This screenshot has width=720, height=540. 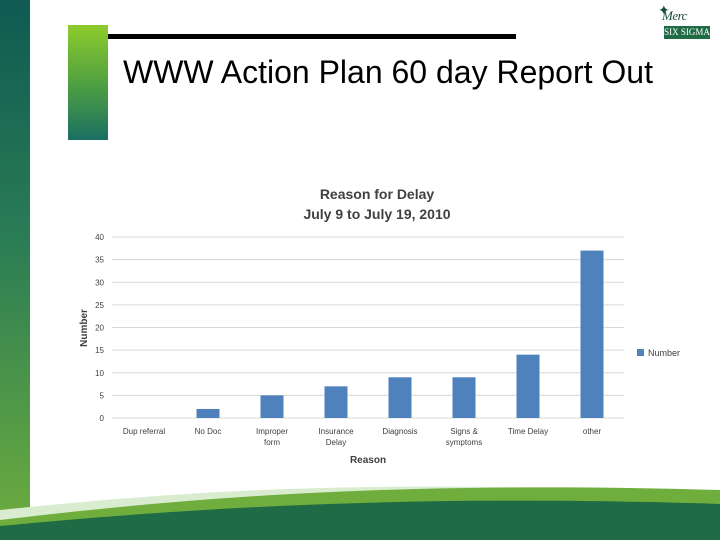 What do you see at coordinates (640, 352) in the screenshot?
I see `legend-swatch` at bounding box center [640, 352].